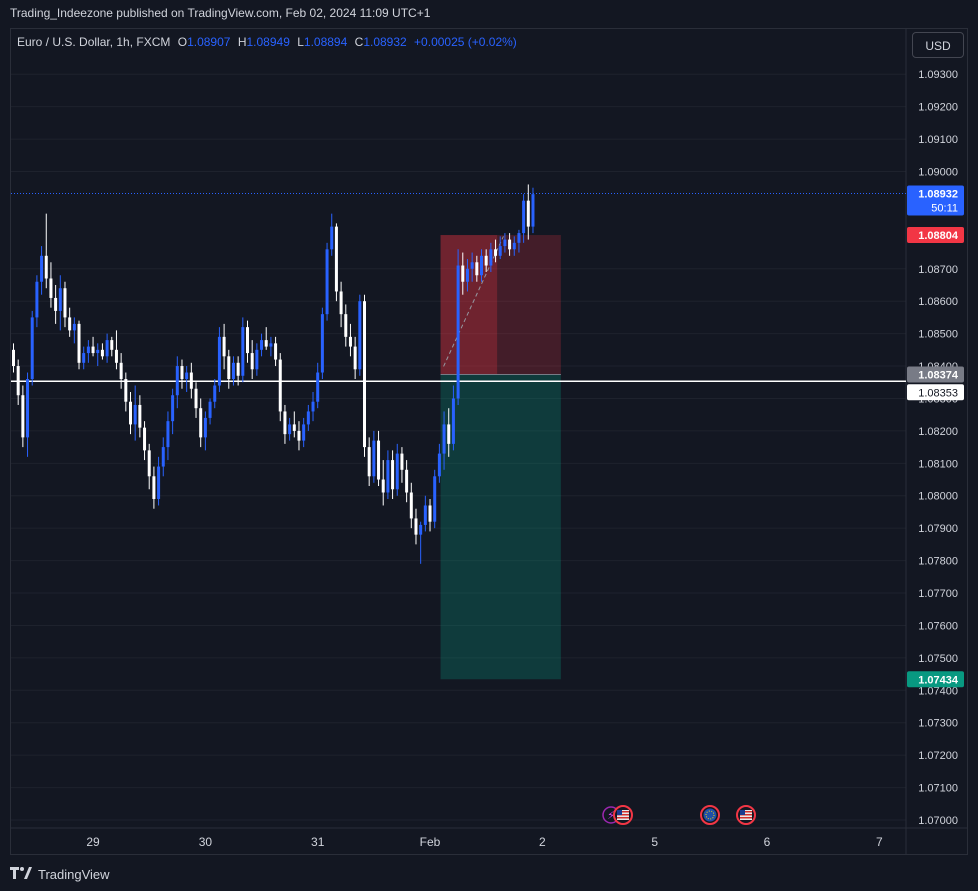 This screenshot has width=978, height=891. What do you see at coordinates (944, 209) in the screenshot?
I see `countdown-label: 50:11` at bounding box center [944, 209].